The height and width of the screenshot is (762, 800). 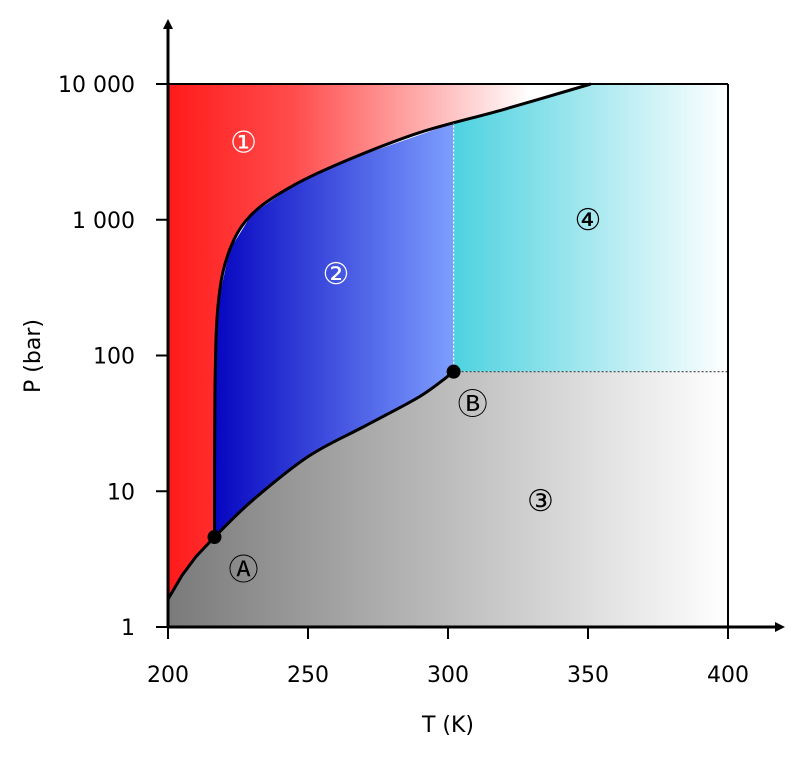 I want to click on region-4-fill, so click(x=590, y=228).